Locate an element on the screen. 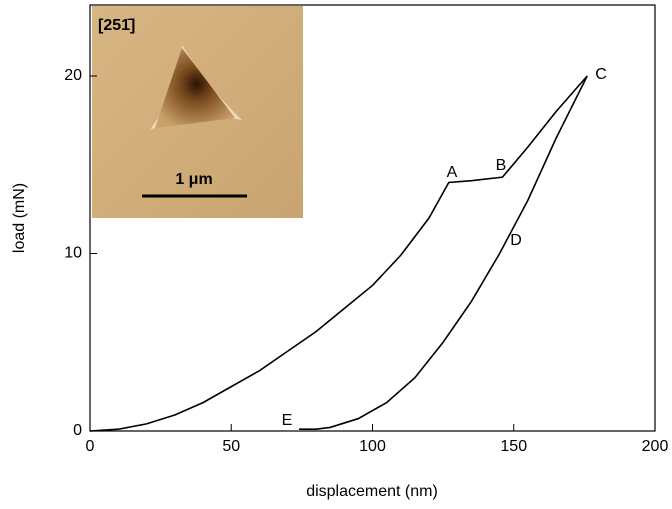  y-tick-label: 10 is located at coordinates (73, 253).